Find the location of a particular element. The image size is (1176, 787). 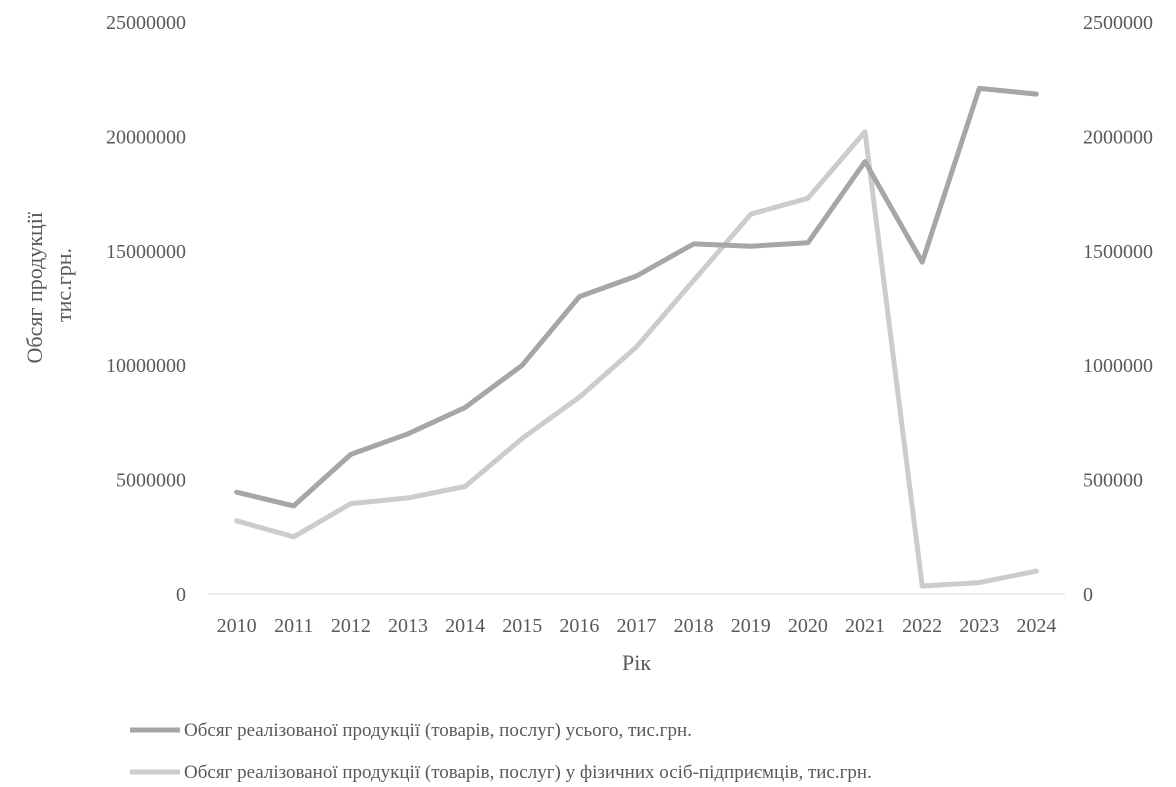

y2-tick-label: 500000 is located at coordinates (1113, 481).